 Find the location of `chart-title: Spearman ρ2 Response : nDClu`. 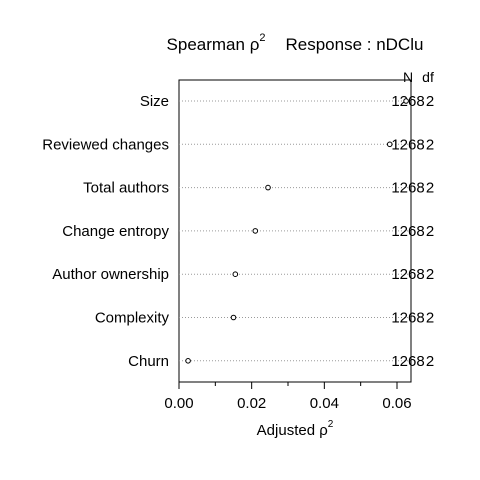

chart-title: Spearman ρ2 Response : nDClu is located at coordinates (295, 43).